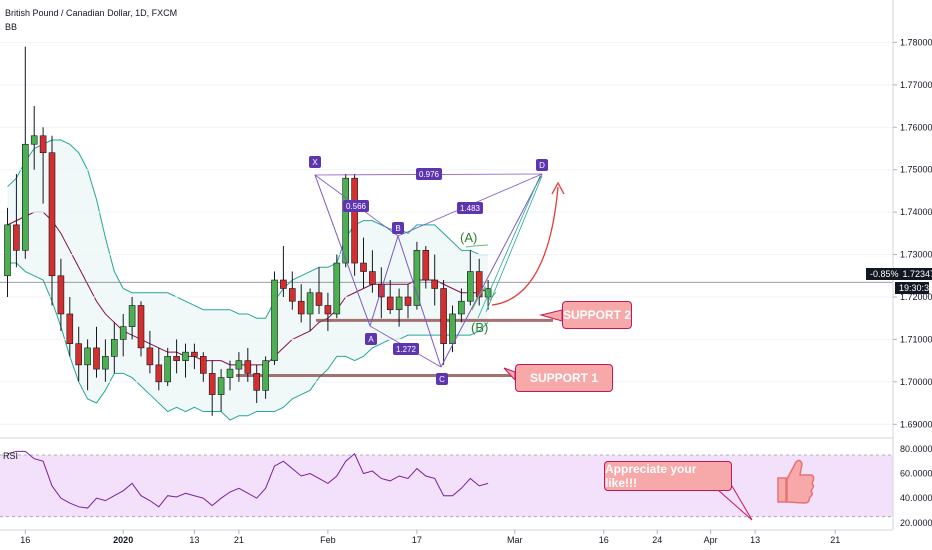  What do you see at coordinates (916, 85) in the screenshot?
I see `y-tick-label: 1.77000` at bounding box center [916, 85].